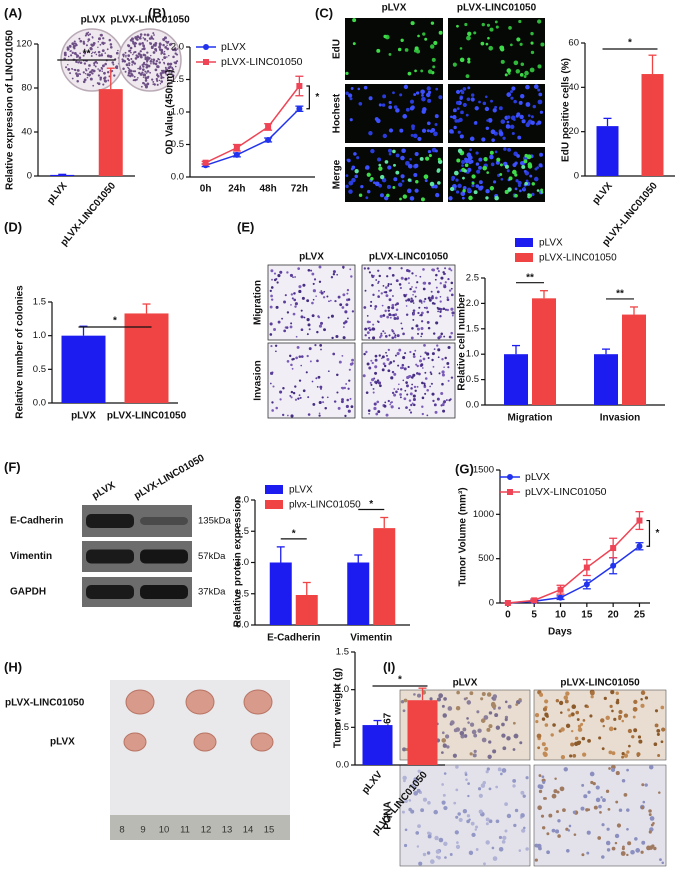 The width and height of the screenshot is (685, 871). What do you see at coordinates (293, 638) in the screenshot?
I see `x-tick-label: E-Cadherin` at bounding box center [293, 638].